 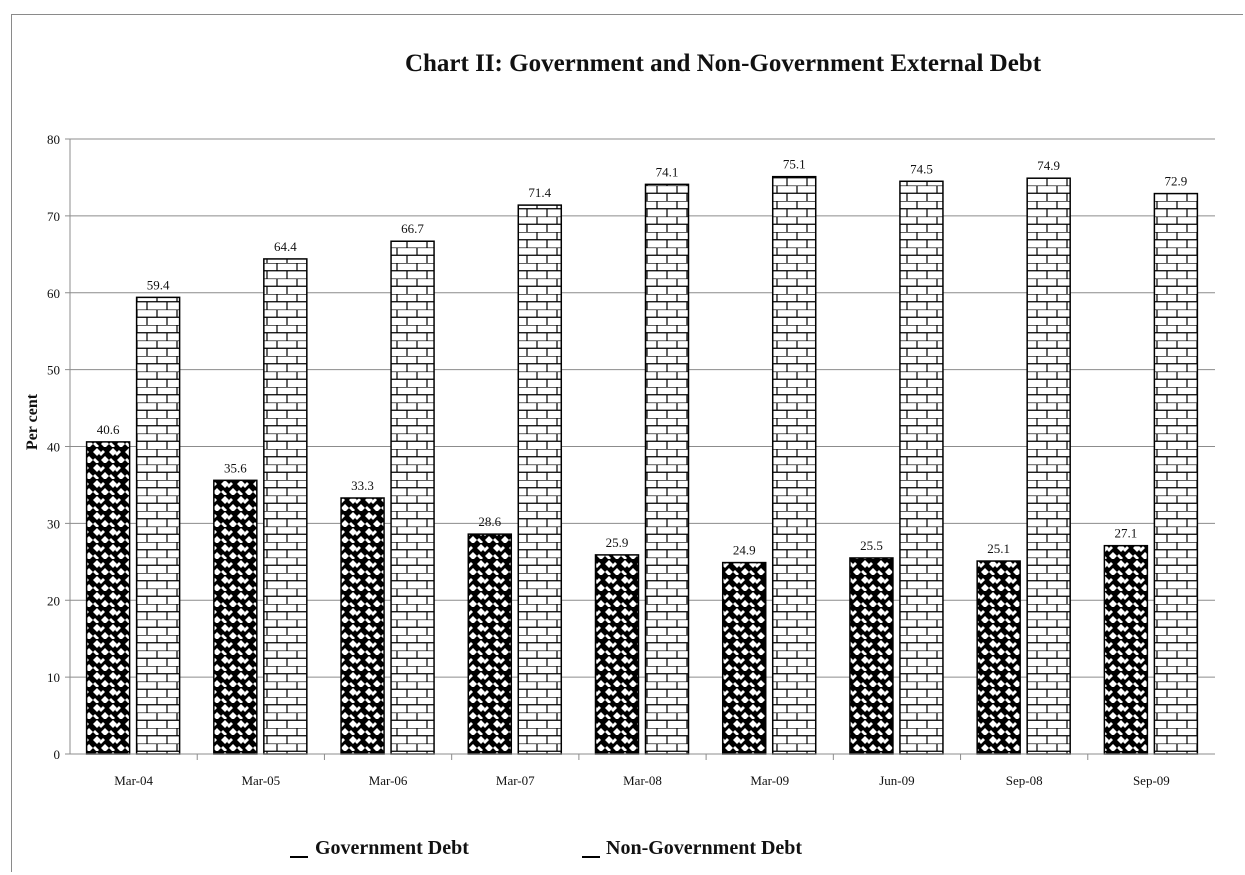 I want to click on data-label-non-government-mar-06: 66.7, so click(x=412, y=228).